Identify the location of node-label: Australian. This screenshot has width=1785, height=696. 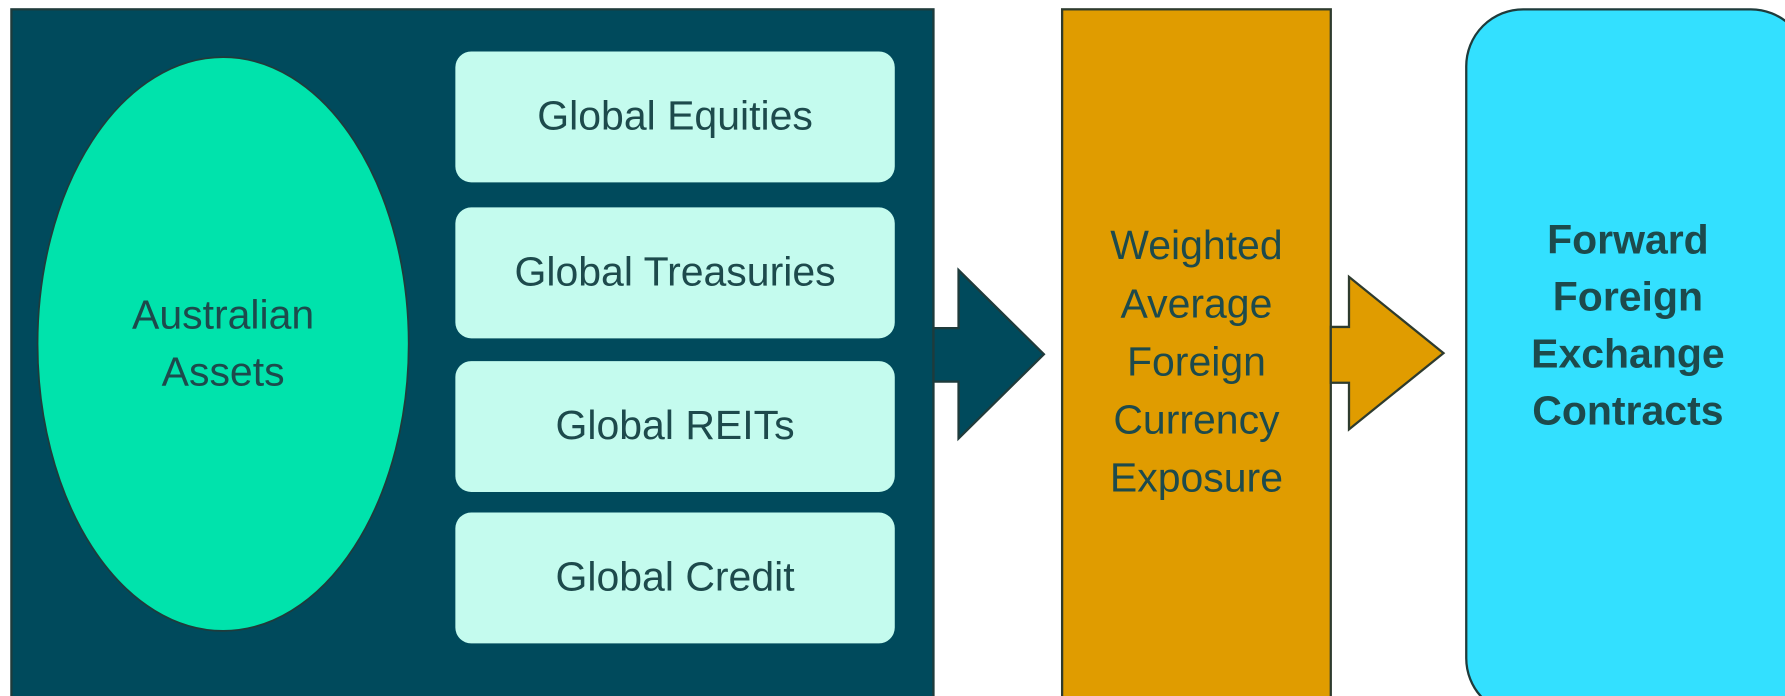
(223, 315).